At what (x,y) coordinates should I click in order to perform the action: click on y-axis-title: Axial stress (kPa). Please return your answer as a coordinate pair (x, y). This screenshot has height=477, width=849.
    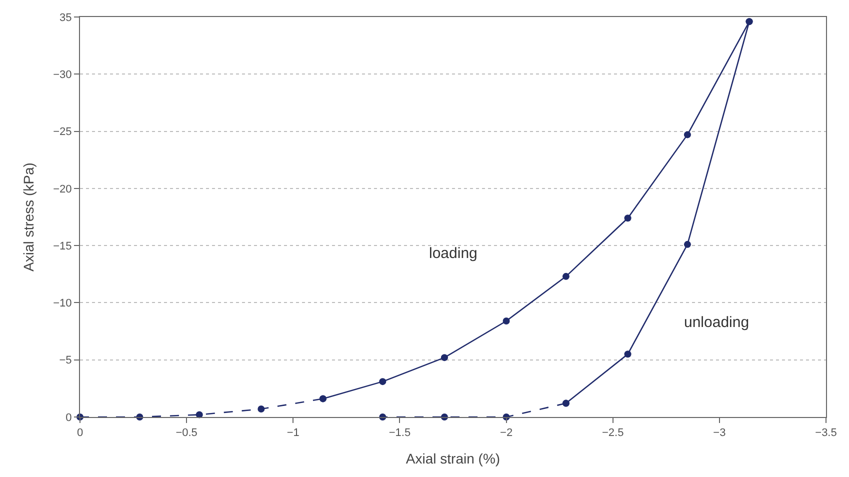
    Looking at the image, I should click on (28, 217).